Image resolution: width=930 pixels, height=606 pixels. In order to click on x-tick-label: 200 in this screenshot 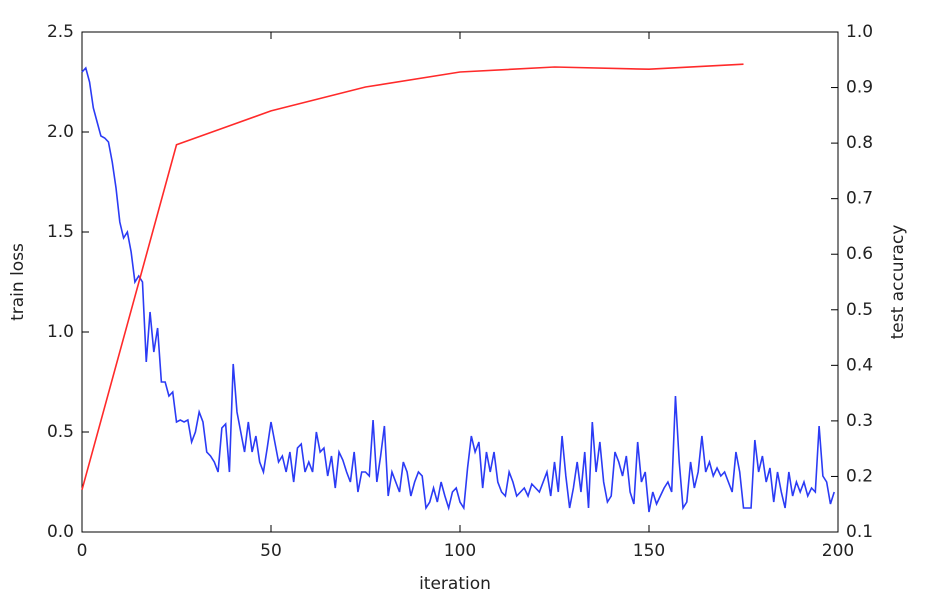, I will do `click(838, 551)`.